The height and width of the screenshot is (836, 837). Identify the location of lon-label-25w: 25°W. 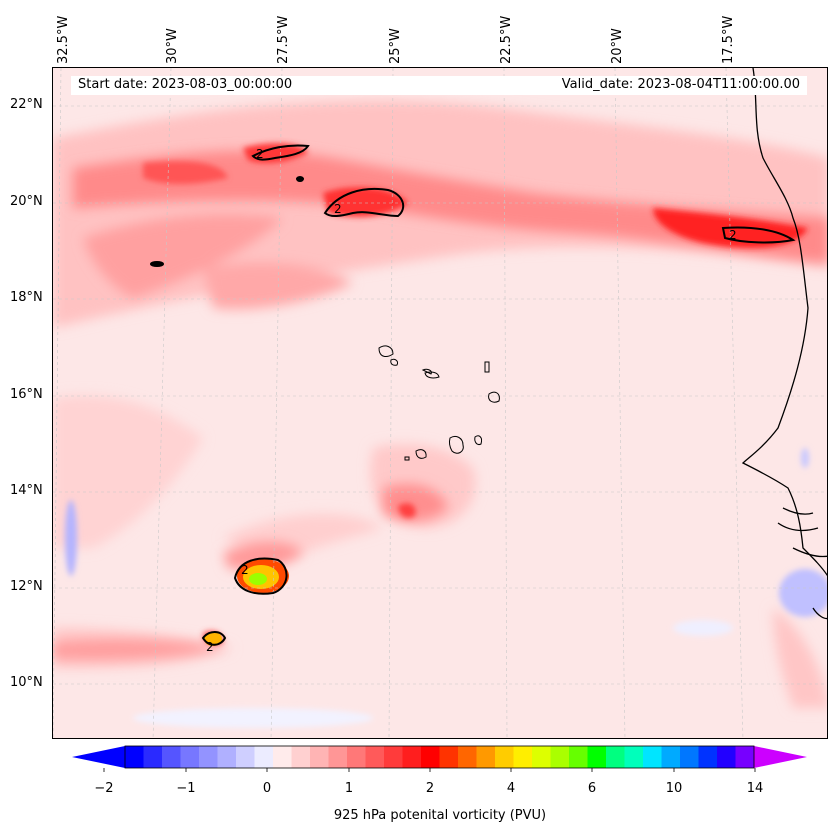
(395, 46).